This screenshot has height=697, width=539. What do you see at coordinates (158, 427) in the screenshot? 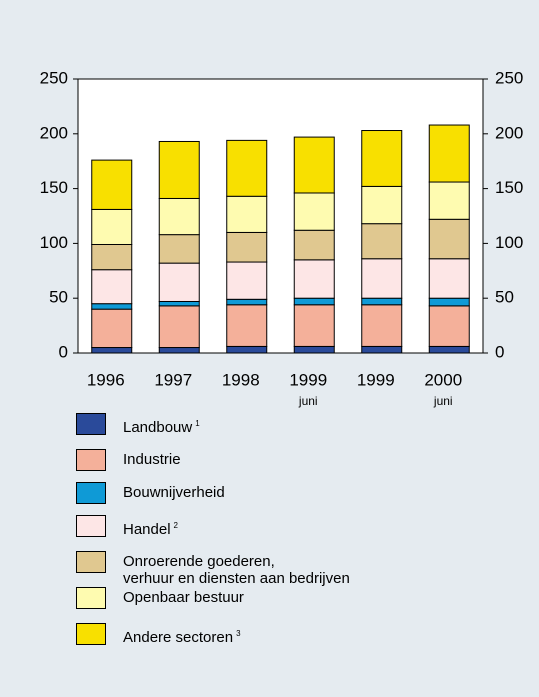
I see `legend-text: Landbouw` at bounding box center [158, 427].